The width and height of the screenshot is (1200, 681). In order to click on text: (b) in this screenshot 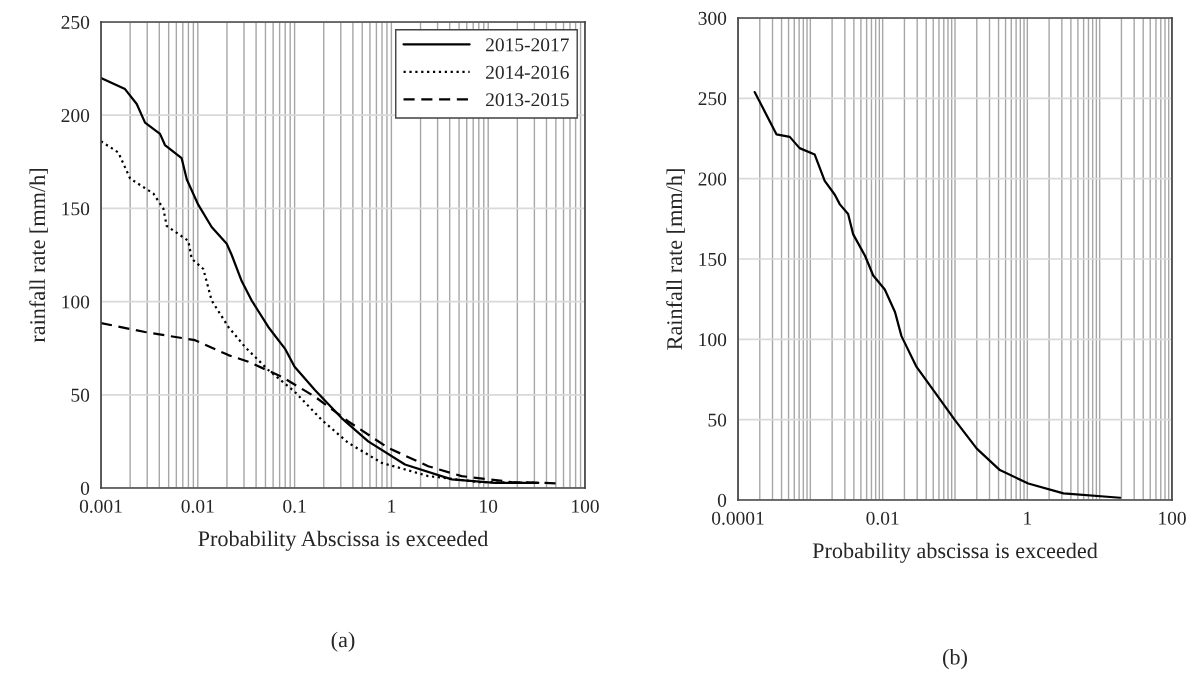, I will do `click(955, 659)`.